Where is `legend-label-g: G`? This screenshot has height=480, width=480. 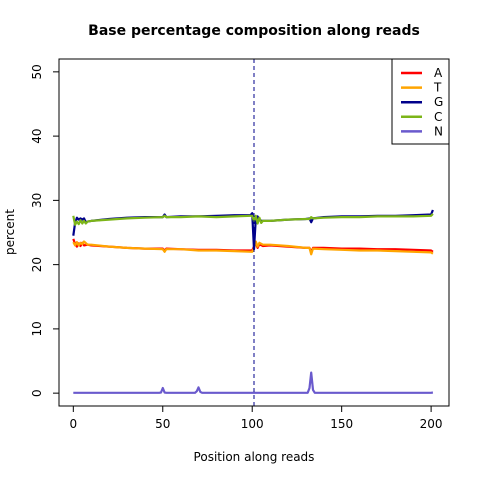 legend-label-g: G is located at coordinates (438, 102).